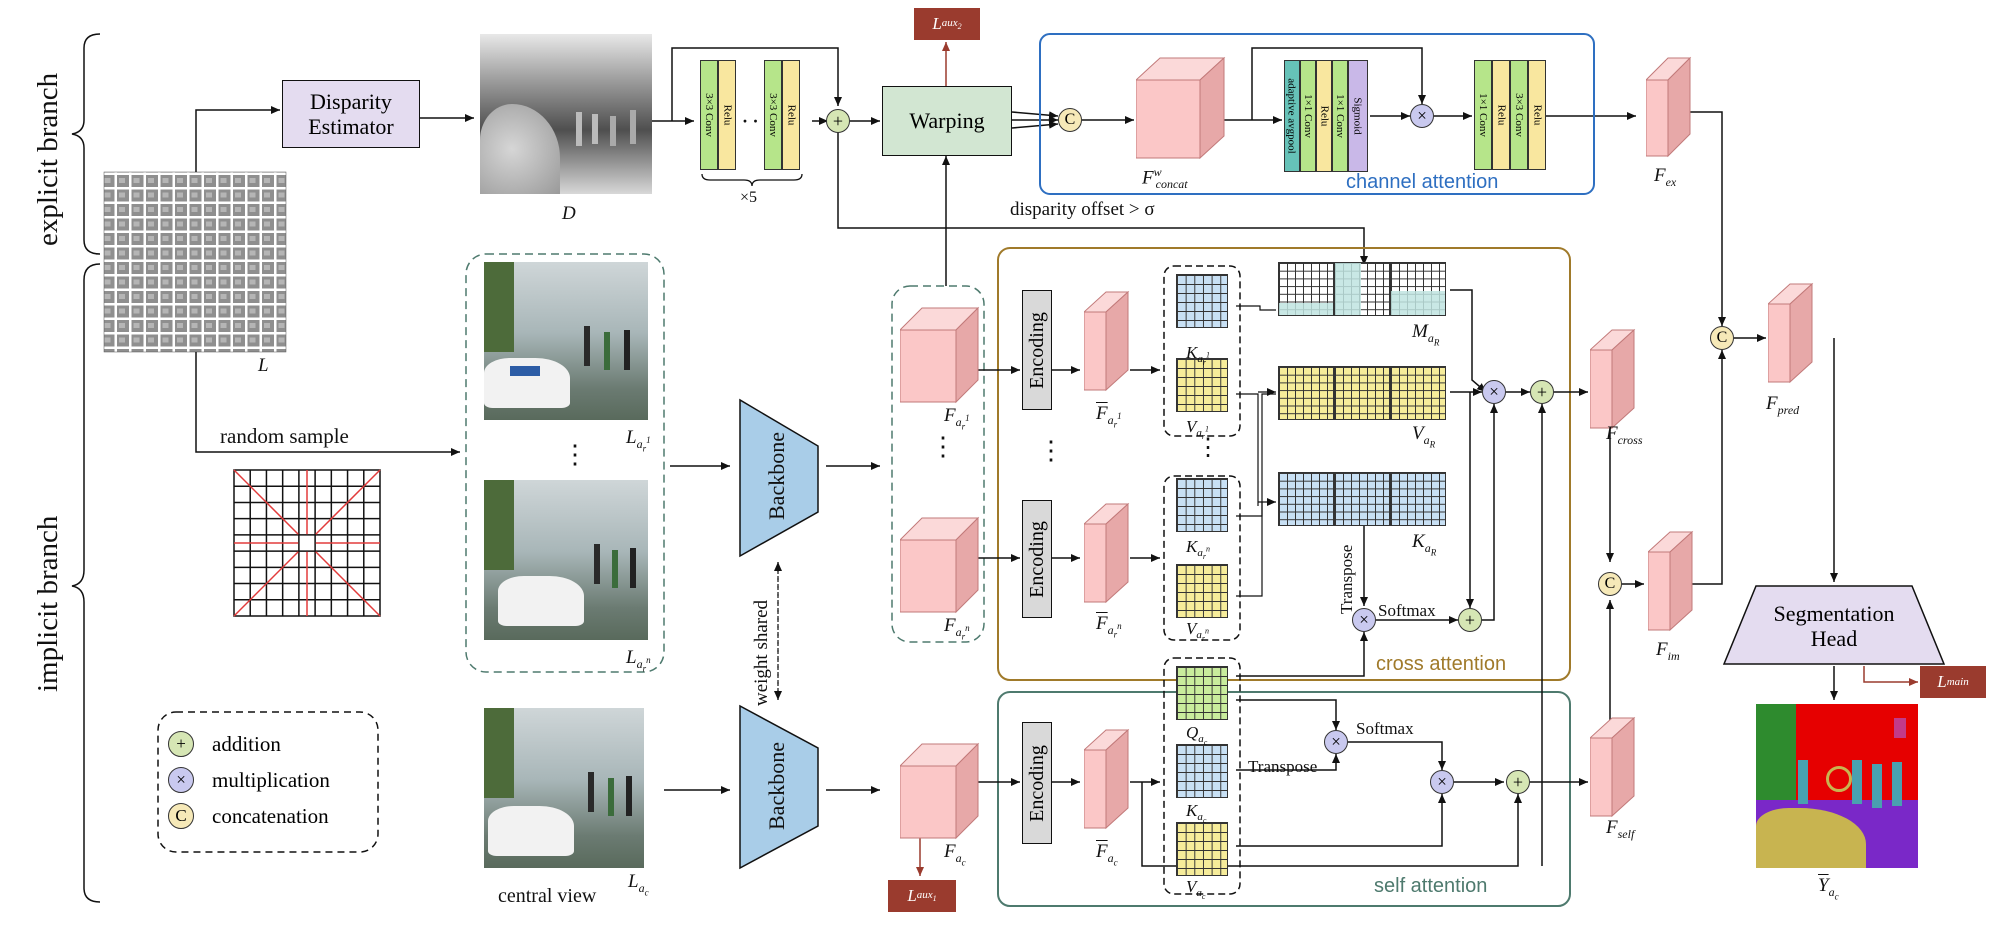 Image resolution: width=1995 pixels, height=926 pixels. What do you see at coordinates (1346, 579) in the screenshot?
I see `transpose-cross-label: Transpose` at bounding box center [1346, 579].